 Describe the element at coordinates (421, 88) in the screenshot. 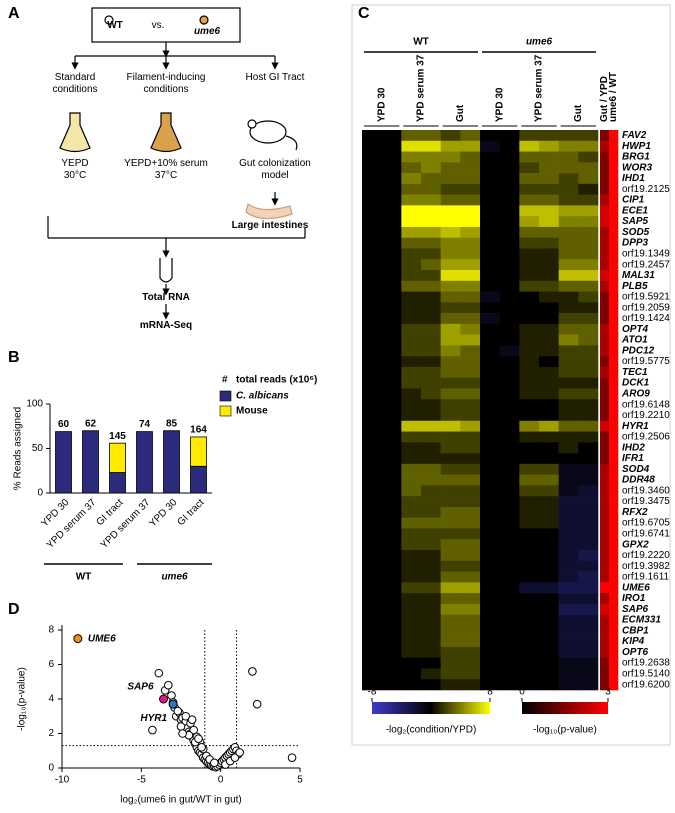

I see `condition-label: YPD serum 37` at that location.